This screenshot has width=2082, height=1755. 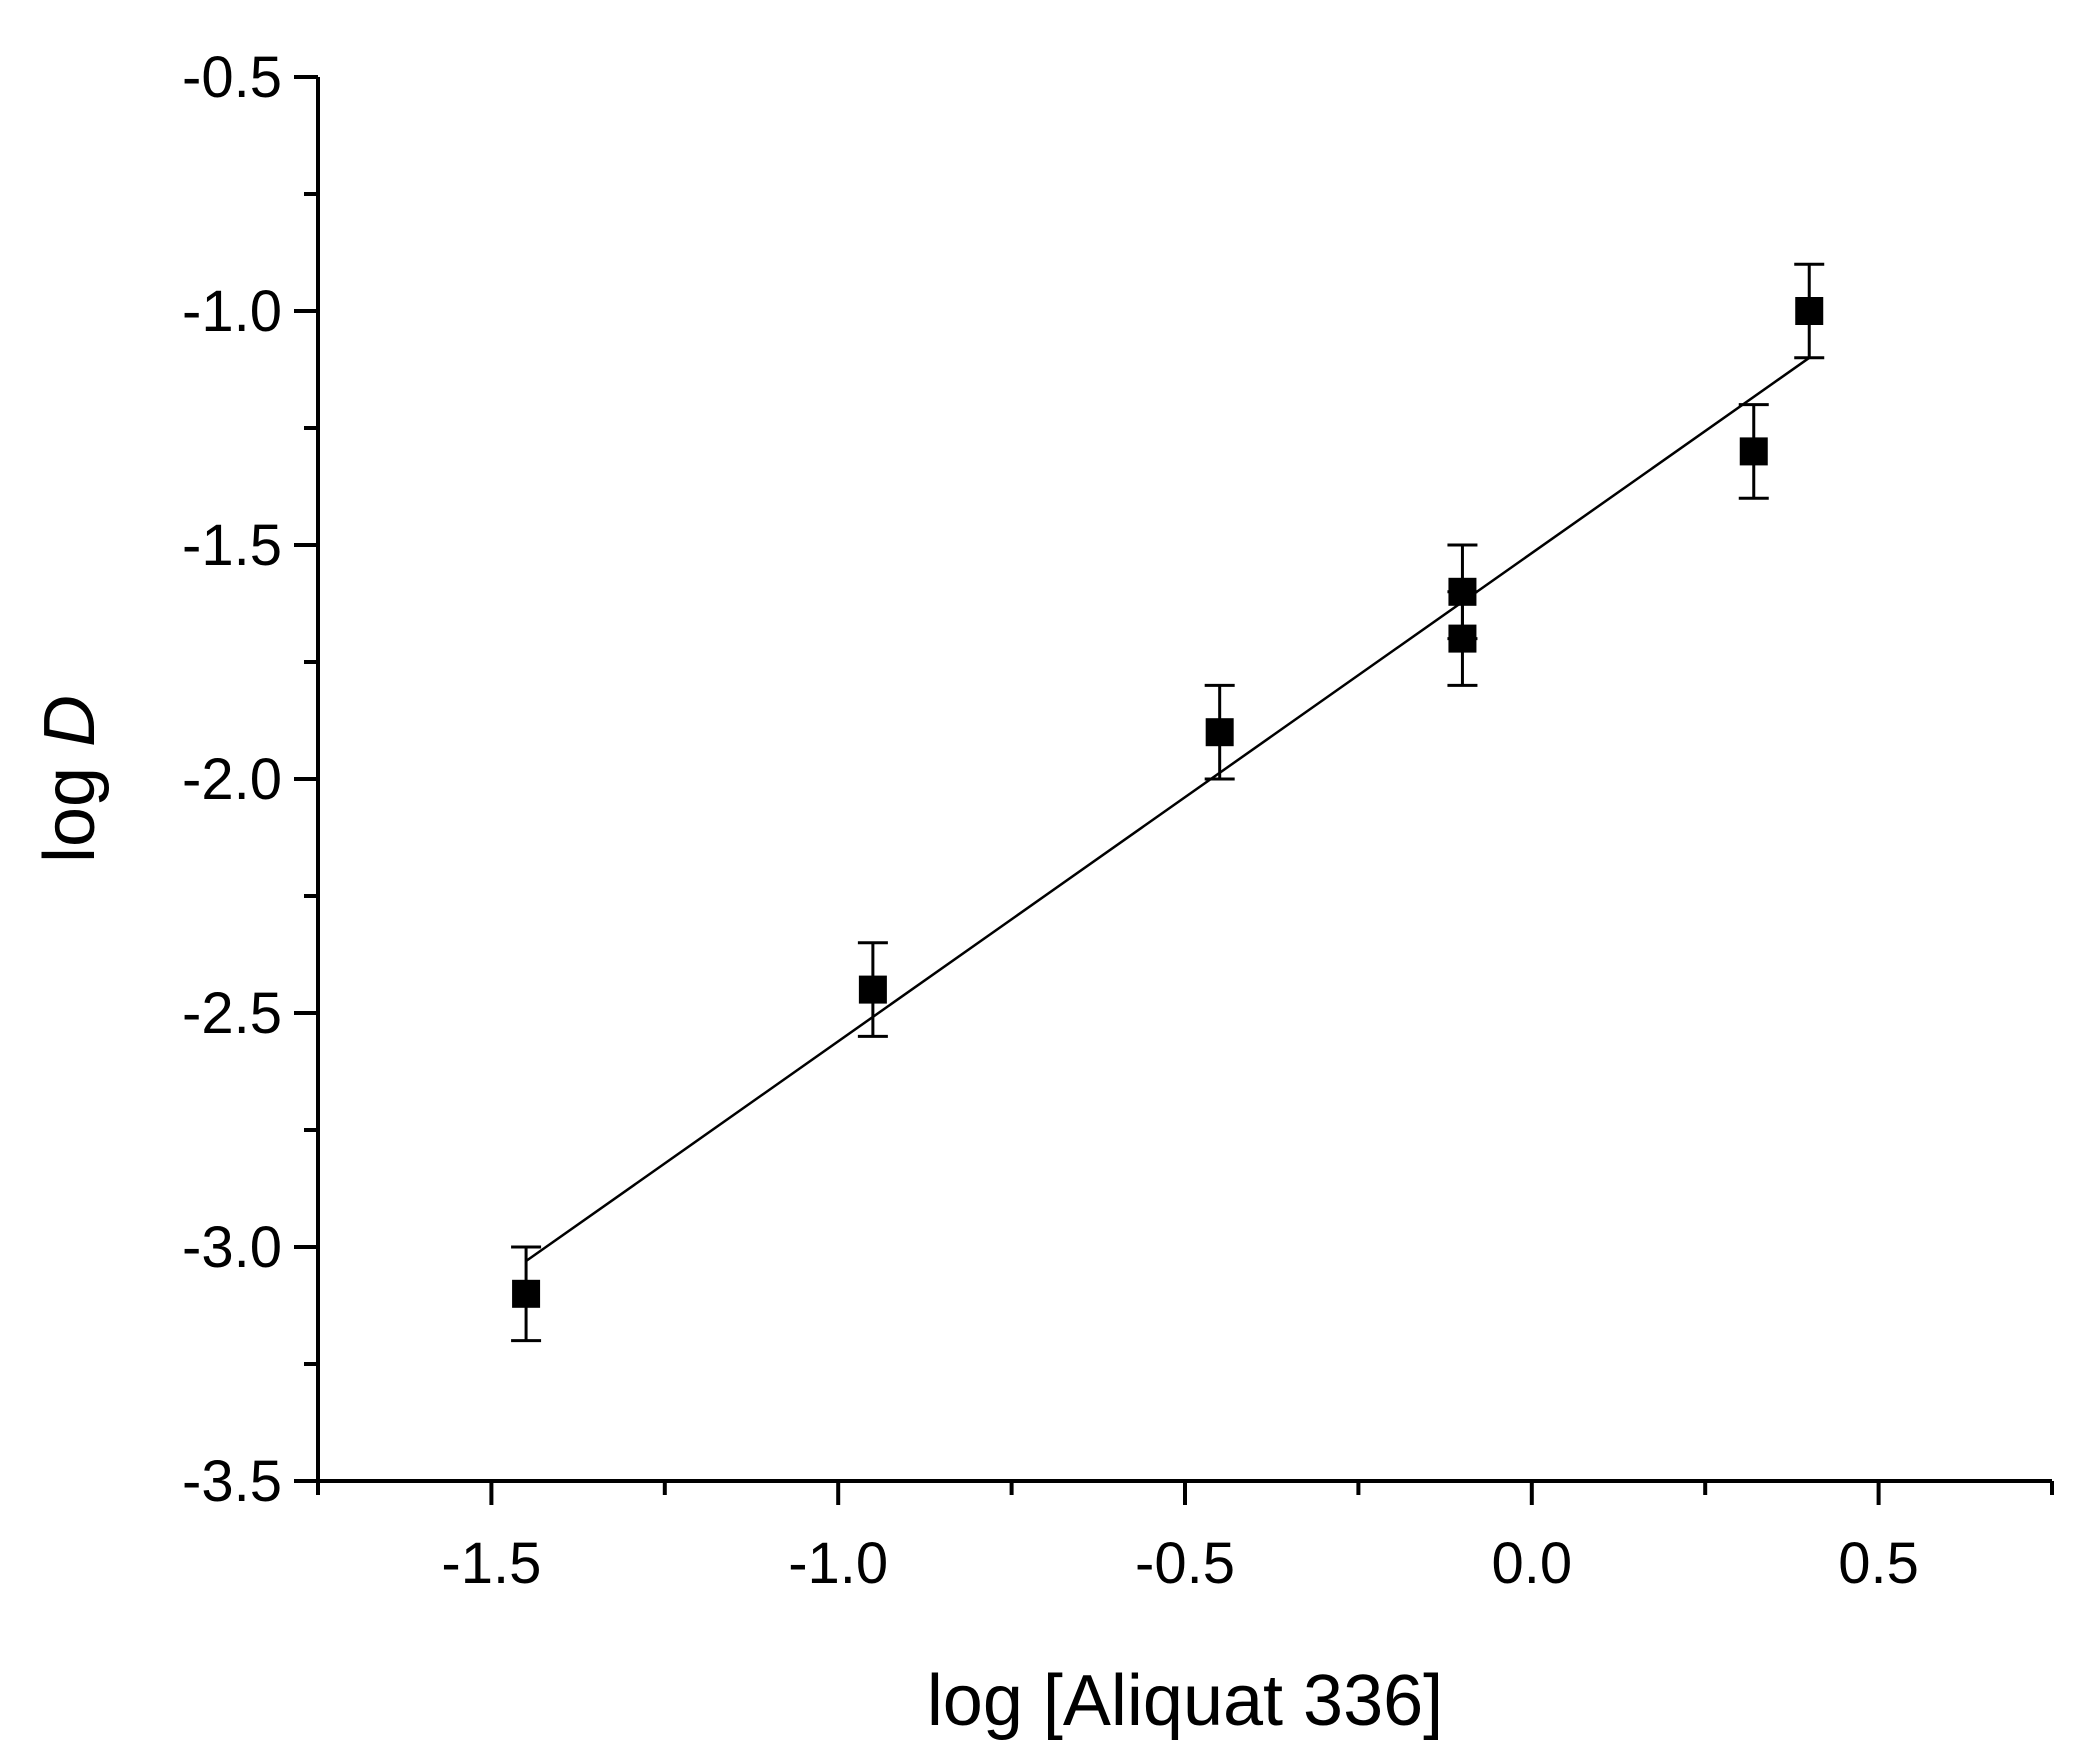 What do you see at coordinates (838, 1563) in the screenshot?
I see `x-tick-label: -1.0` at bounding box center [838, 1563].